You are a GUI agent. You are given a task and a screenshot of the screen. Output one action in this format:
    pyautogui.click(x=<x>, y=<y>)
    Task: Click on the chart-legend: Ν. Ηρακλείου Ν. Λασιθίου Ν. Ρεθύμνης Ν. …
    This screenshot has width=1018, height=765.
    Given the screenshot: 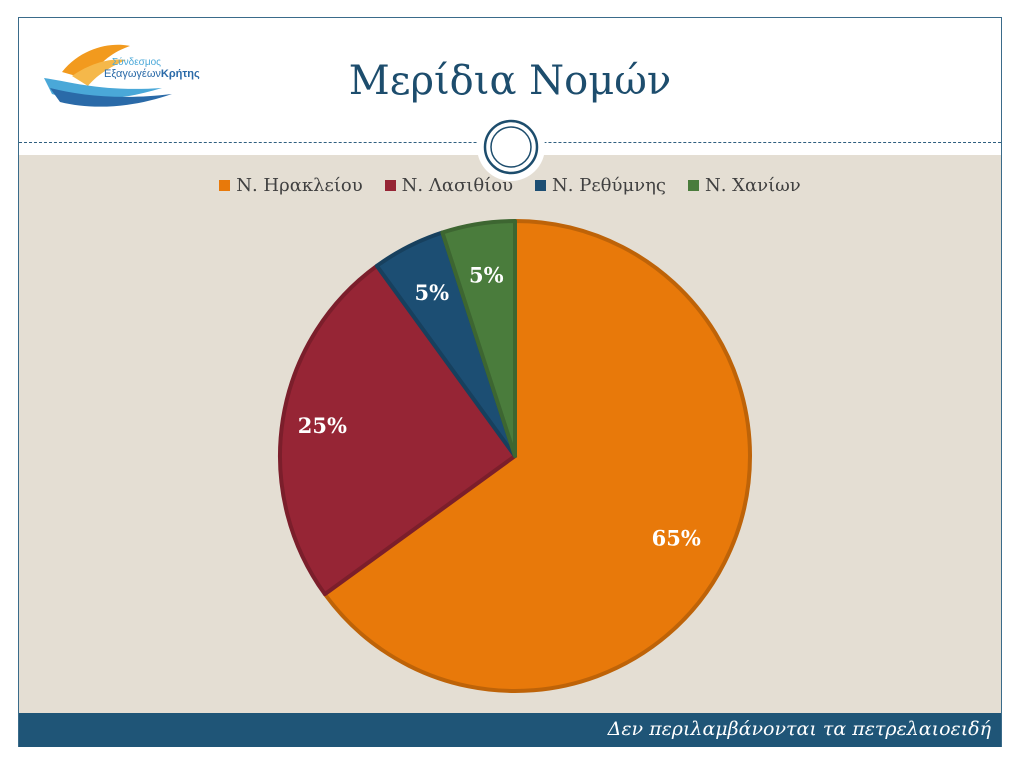 What is the action you would take?
    pyautogui.click(x=510, y=185)
    